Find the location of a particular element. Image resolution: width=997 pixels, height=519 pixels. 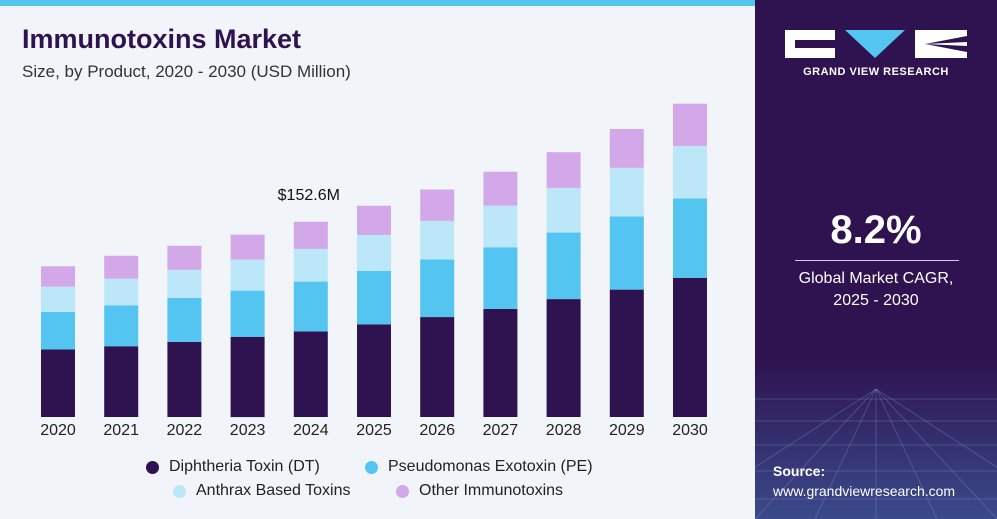

grid-background is located at coordinates (876, 439).